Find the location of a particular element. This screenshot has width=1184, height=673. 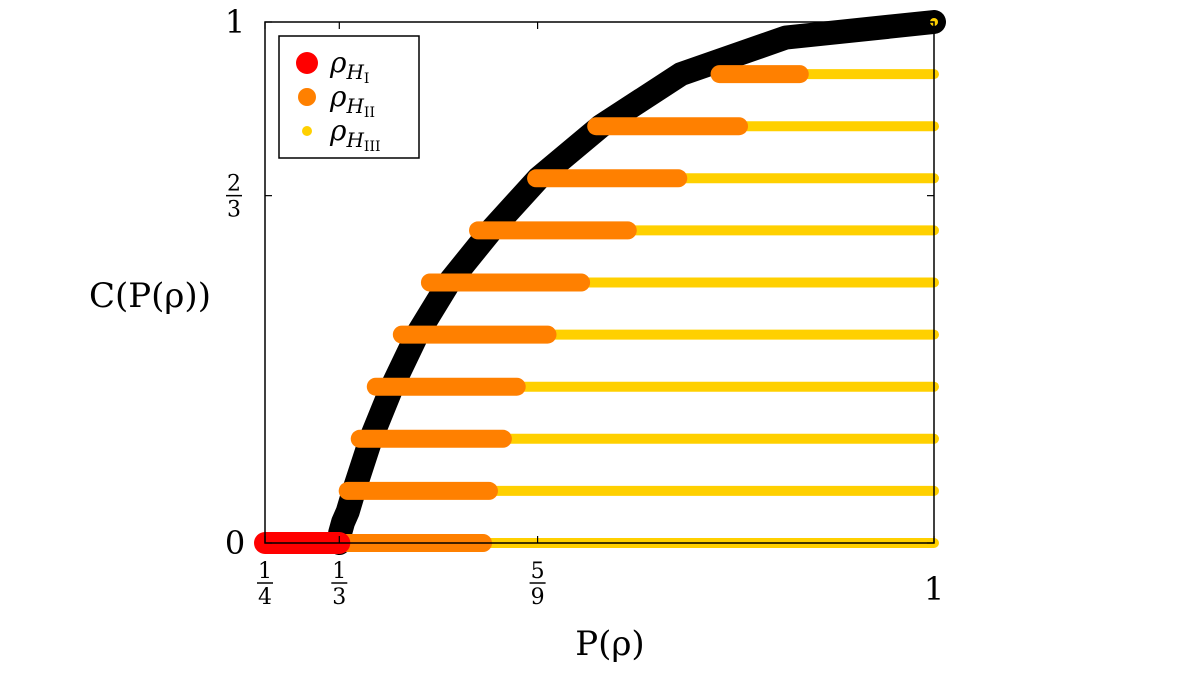

x-tick-label-0: 14 is located at coordinates (265, 584).